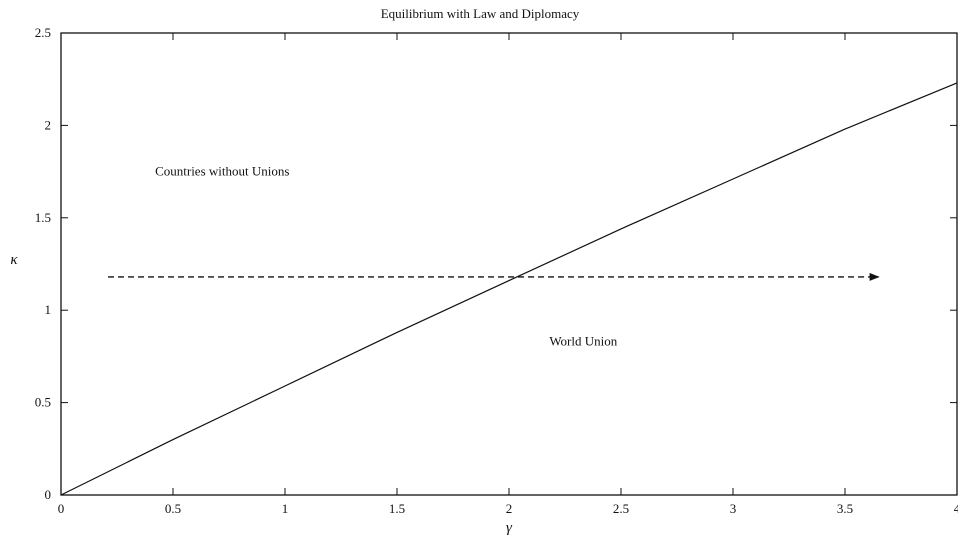 The width and height of the screenshot is (958, 540). What do you see at coordinates (956, 508) in the screenshot?
I see `x-tick-label: 4` at bounding box center [956, 508].